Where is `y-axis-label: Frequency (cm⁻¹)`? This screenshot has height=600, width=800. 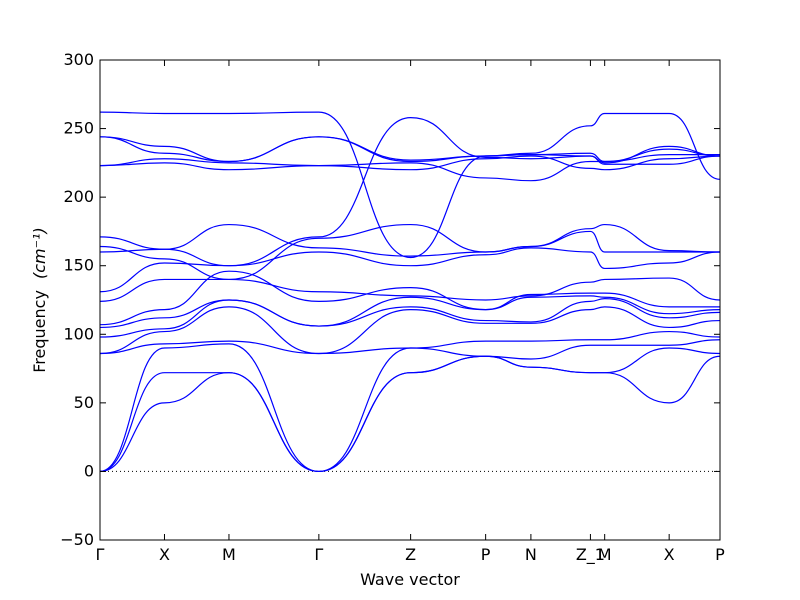 y-axis-label: Frequency (cm⁻¹) is located at coordinates (39, 299).